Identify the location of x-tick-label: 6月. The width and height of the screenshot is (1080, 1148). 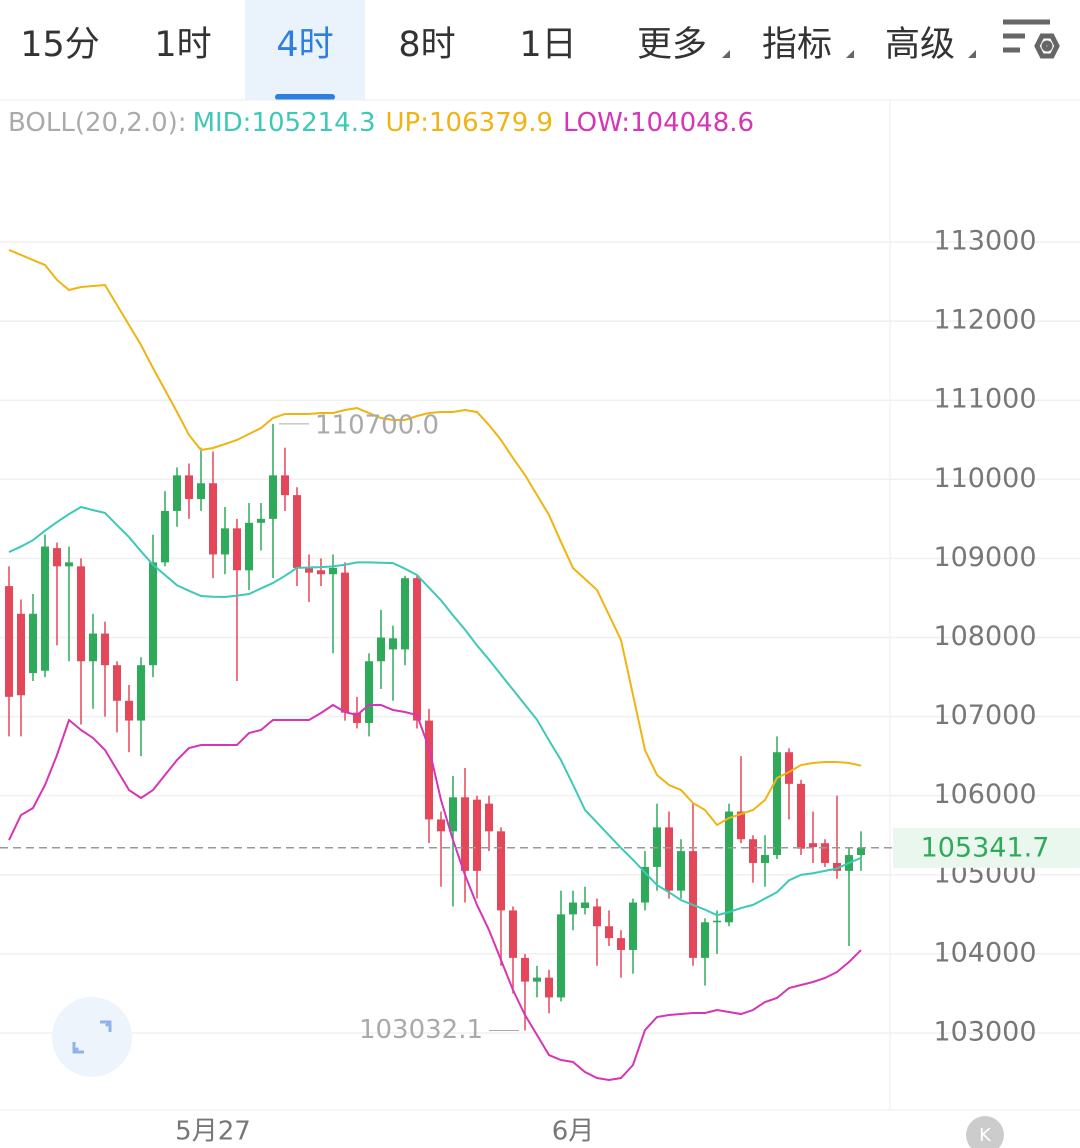
(573, 1132).